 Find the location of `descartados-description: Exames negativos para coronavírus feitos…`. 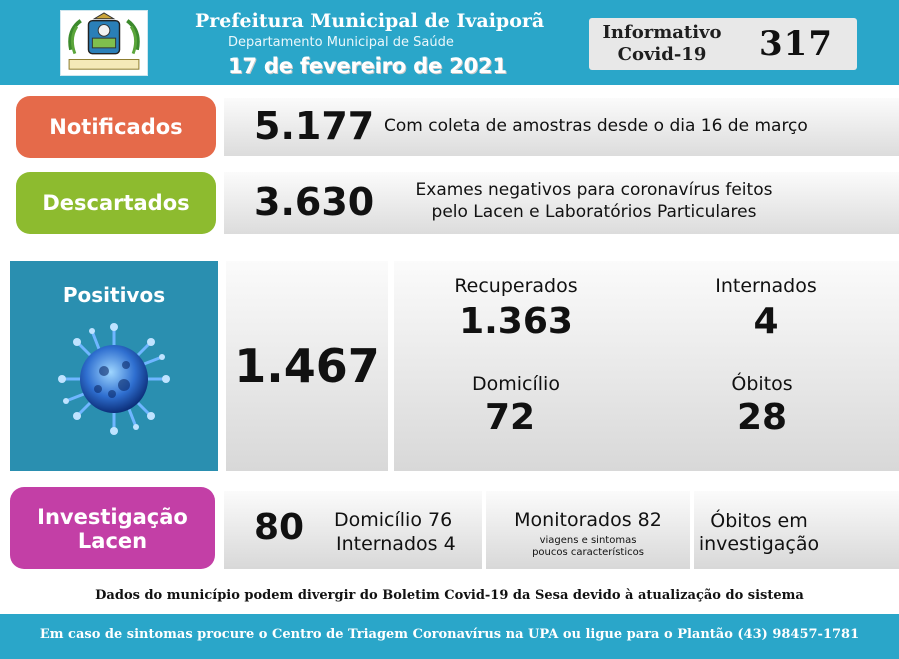

descartados-description: Exames negativos para coronavírus feitos… is located at coordinates (594, 201).